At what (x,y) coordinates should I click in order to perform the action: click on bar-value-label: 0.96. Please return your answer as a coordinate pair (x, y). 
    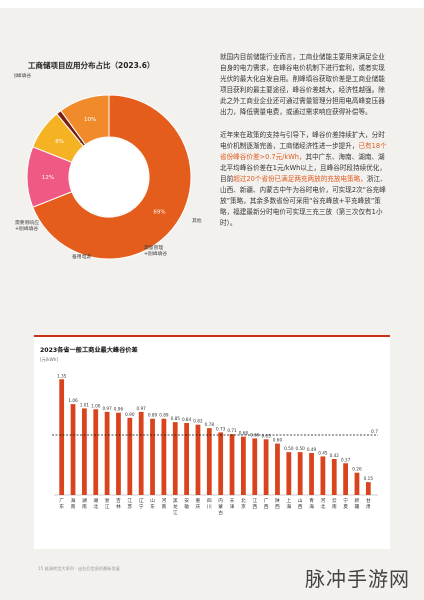
    Looking at the image, I should click on (119, 409).